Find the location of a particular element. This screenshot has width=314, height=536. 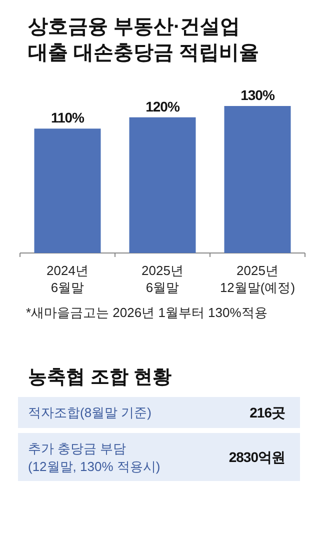

data-label: 110% is located at coordinates (68, 118).